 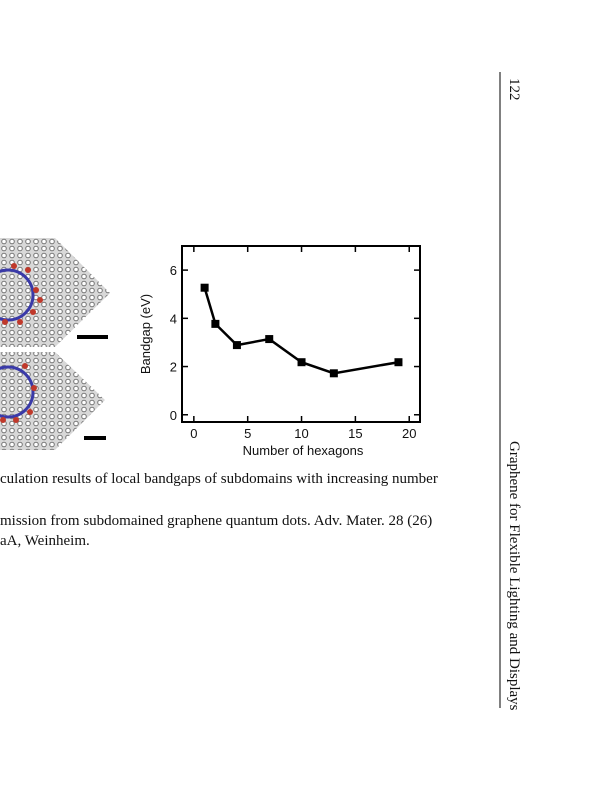 I want to click on x-axis-label: Number of hexagons, so click(x=303, y=450).